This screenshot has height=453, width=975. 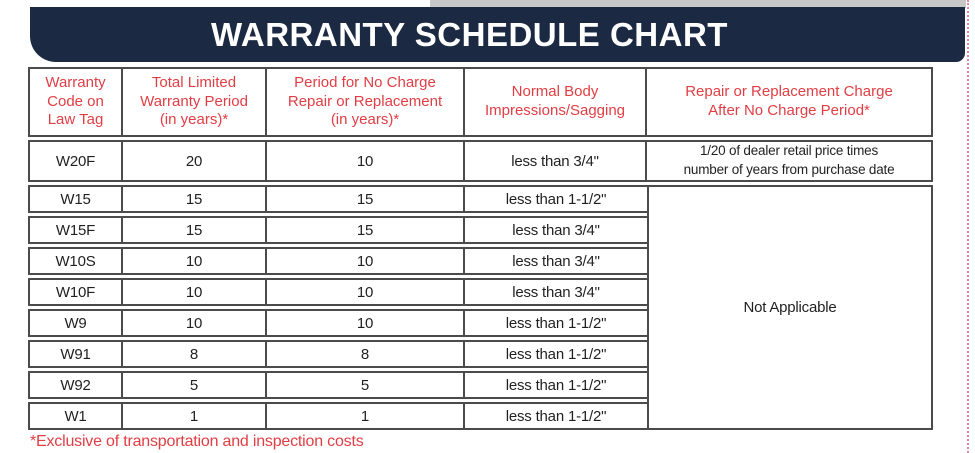 What do you see at coordinates (195, 385) in the screenshot?
I see `cell-total-period: 5` at bounding box center [195, 385].